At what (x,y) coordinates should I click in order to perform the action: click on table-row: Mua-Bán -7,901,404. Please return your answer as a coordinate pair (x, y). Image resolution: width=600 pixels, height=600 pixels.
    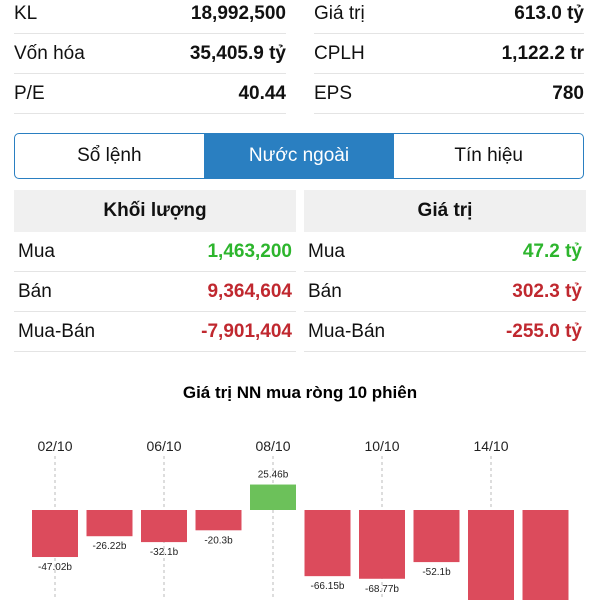
    Looking at the image, I should click on (155, 332).